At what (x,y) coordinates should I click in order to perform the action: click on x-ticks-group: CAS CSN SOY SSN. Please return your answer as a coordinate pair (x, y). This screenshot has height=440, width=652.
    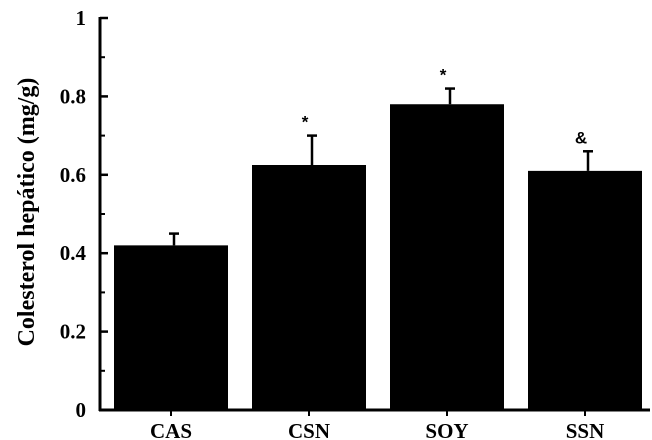
    Looking at the image, I should click on (377, 425).